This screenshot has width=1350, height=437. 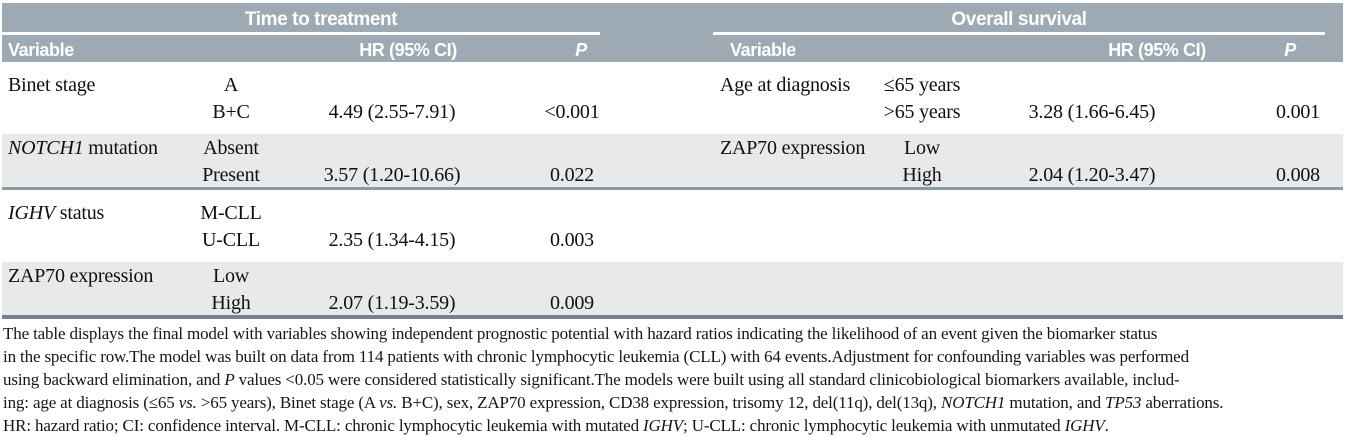 I want to click on cell-variable: Age at diagnosis, so click(x=785, y=85).